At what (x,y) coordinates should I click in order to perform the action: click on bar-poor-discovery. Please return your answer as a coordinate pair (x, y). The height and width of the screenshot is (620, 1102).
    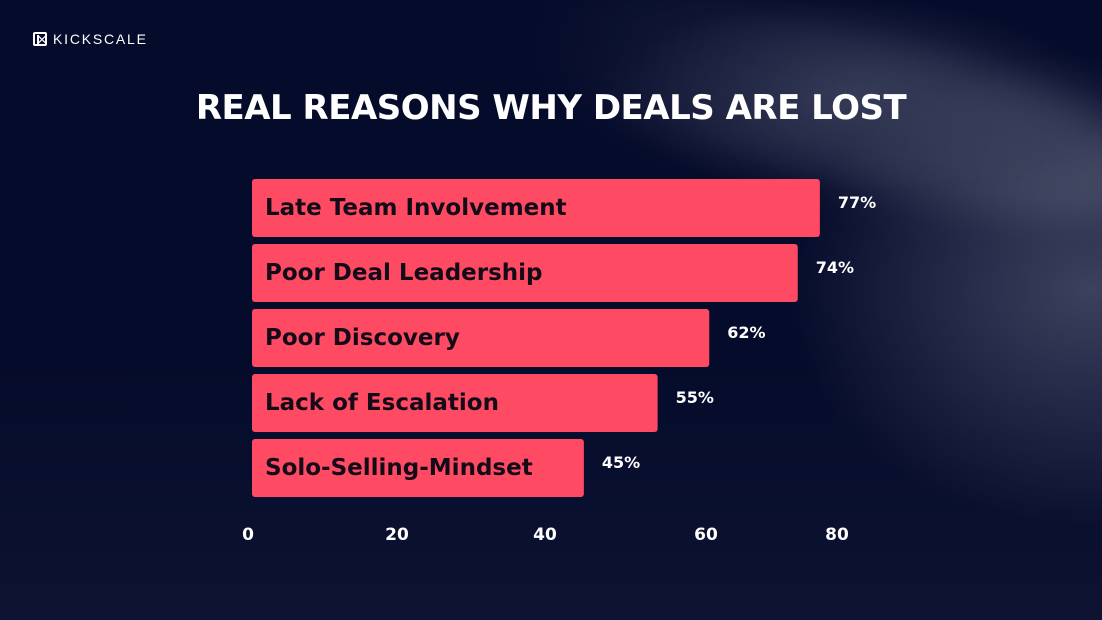
    Looking at the image, I should click on (481, 338).